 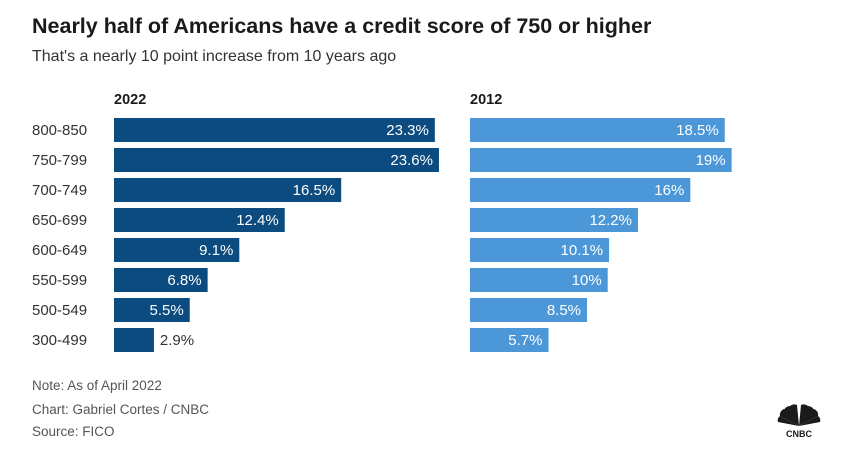 What do you see at coordinates (582, 250) in the screenshot?
I see `data-label: 10.1%` at bounding box center [582, 250].